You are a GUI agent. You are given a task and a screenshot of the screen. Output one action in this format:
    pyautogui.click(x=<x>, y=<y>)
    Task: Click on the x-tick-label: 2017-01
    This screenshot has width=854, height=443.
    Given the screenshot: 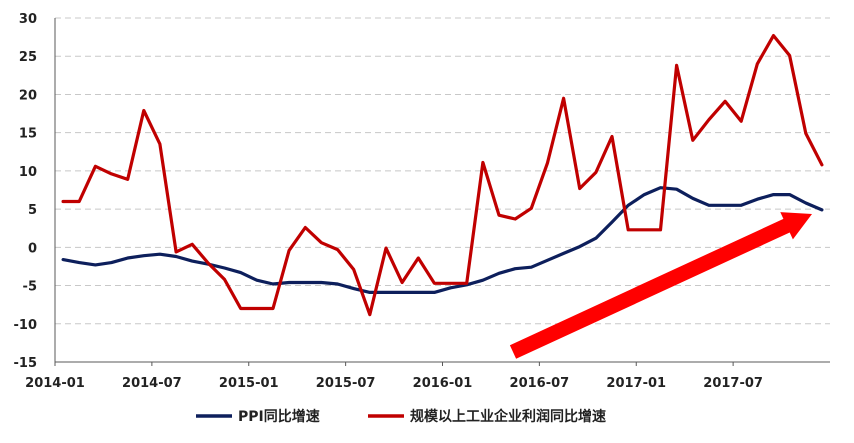 What is the action you would take?
    pyautogui.click(x=636, y=383)
    